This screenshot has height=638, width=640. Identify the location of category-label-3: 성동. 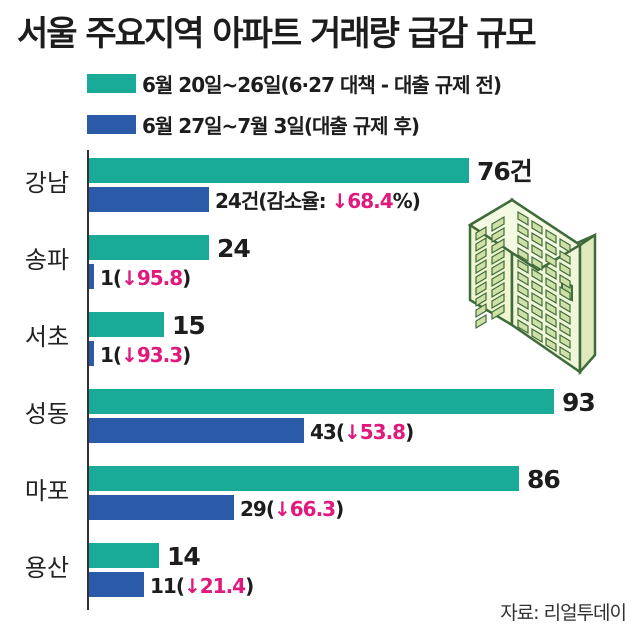
(47, 414).